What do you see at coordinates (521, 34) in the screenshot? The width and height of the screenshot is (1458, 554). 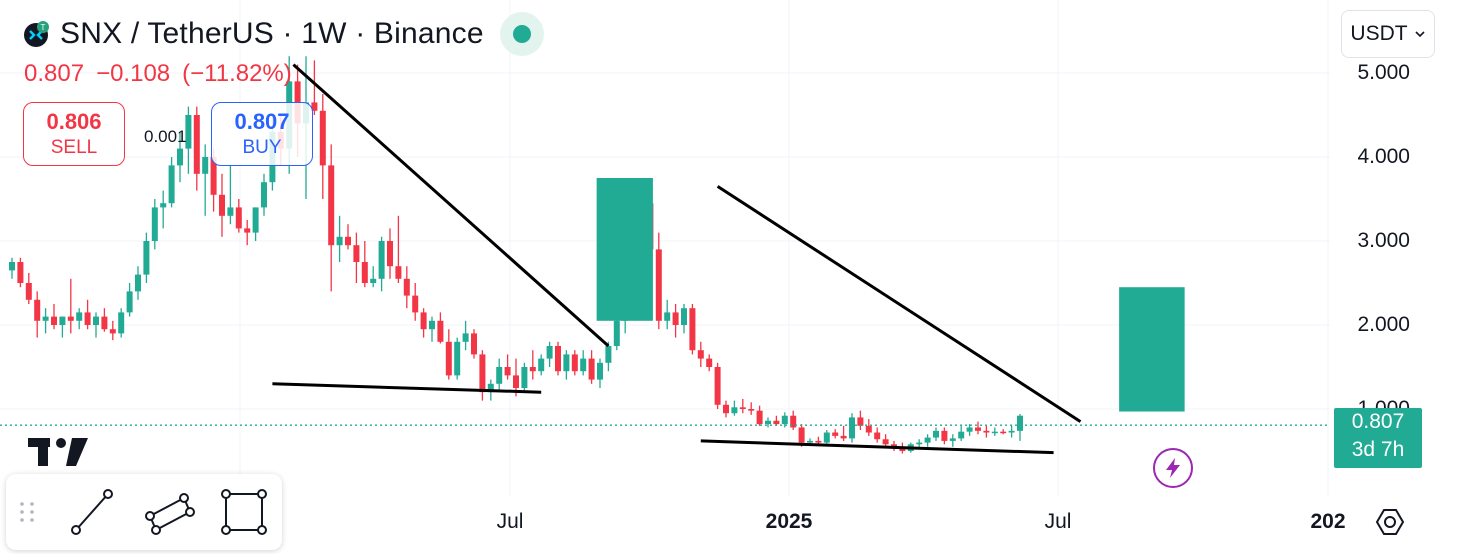 I see `market-status-icon` at bounding box center [521, 34].